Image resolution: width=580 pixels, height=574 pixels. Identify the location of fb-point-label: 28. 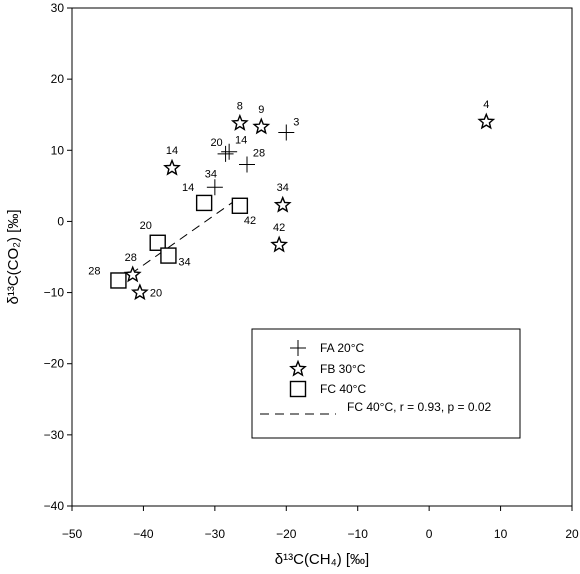
(131, 258).